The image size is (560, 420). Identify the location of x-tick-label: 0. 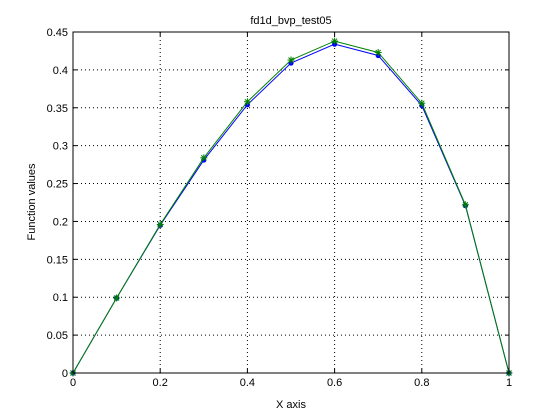
(73, 383).